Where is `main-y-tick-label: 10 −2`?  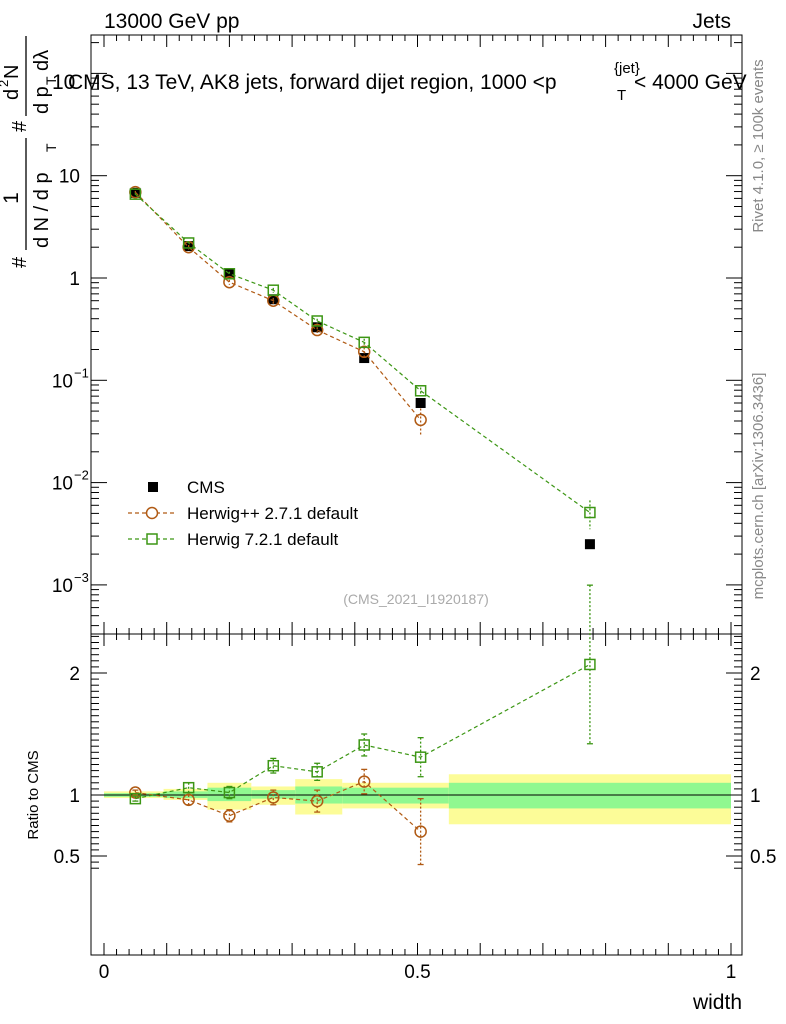 main-y-tick-label: 10 −2 is located at coordinates (70, 481).